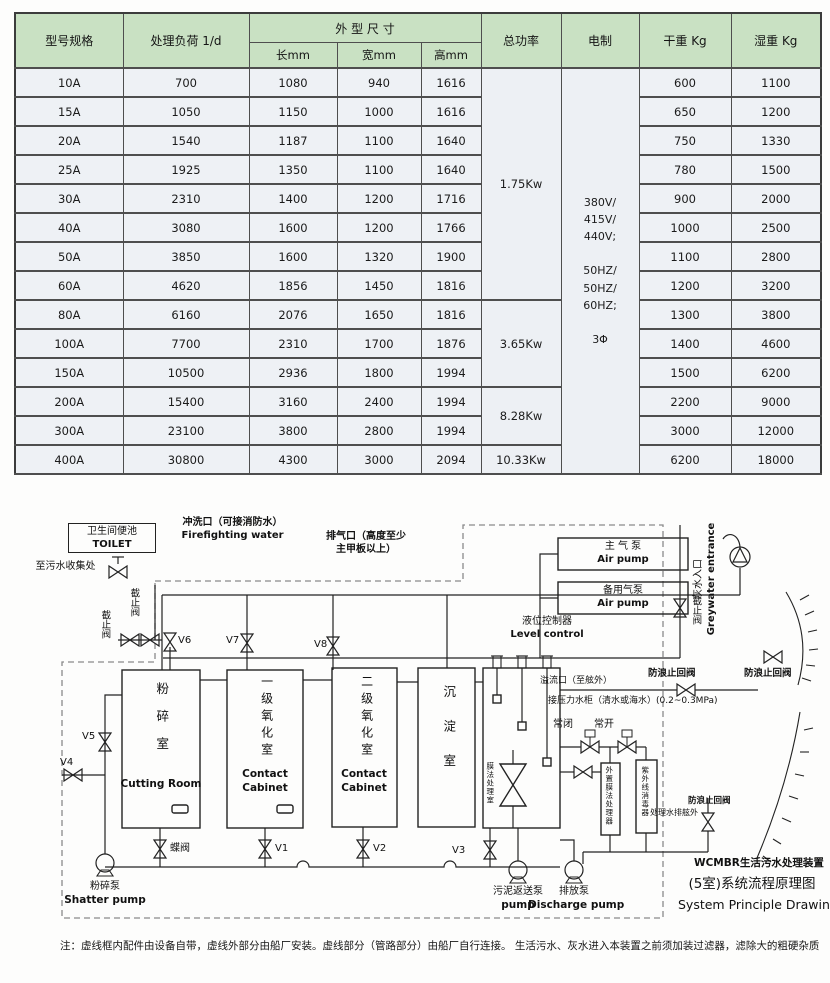 This screenshot has height=983, width=830. What do you see at coordinates (590, 741) in the screenshot?
I see `valve-normally-closed-icon` at bounding box center [590, 741].